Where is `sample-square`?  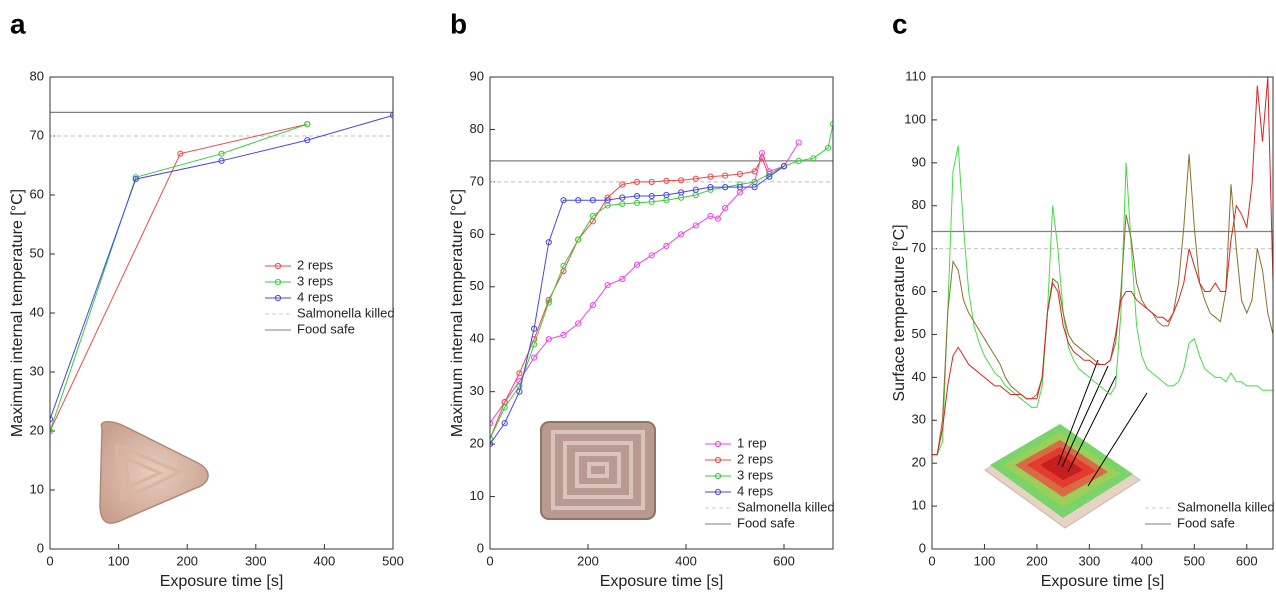
sample-square is located at coordinates (598, 470).